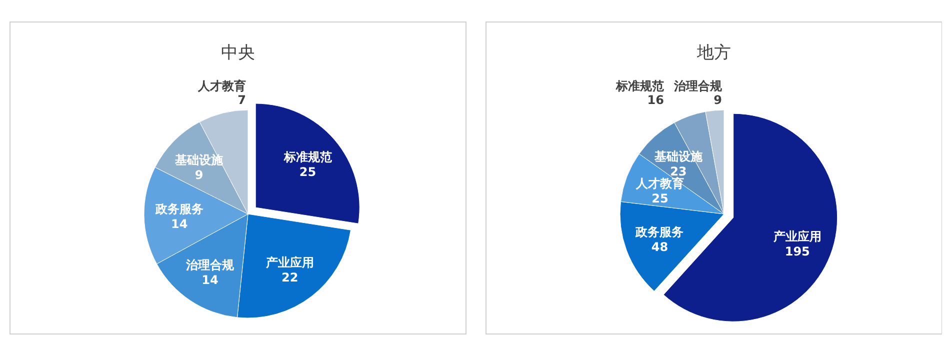 The width and height of the screenshot is (950, 351). I want to click on chart-title: 中央, so click(238, 53).